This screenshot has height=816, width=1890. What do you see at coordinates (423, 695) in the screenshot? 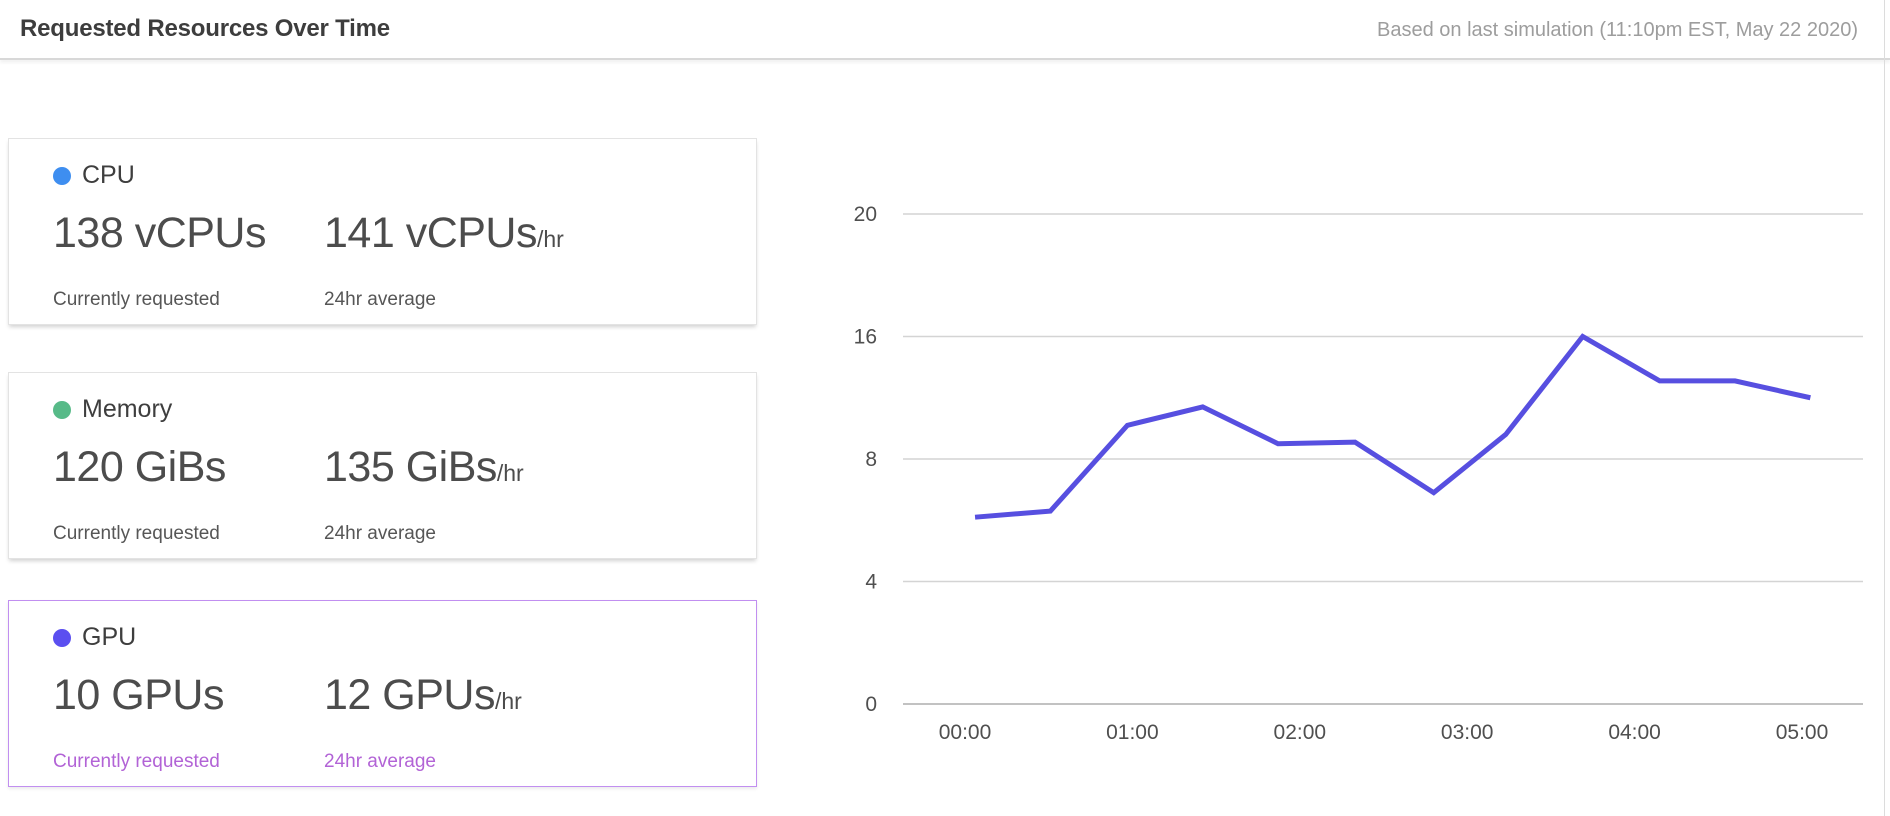
I see `gpu-average-value: 12 GPUs/hr` at bounding box center [423, 695].